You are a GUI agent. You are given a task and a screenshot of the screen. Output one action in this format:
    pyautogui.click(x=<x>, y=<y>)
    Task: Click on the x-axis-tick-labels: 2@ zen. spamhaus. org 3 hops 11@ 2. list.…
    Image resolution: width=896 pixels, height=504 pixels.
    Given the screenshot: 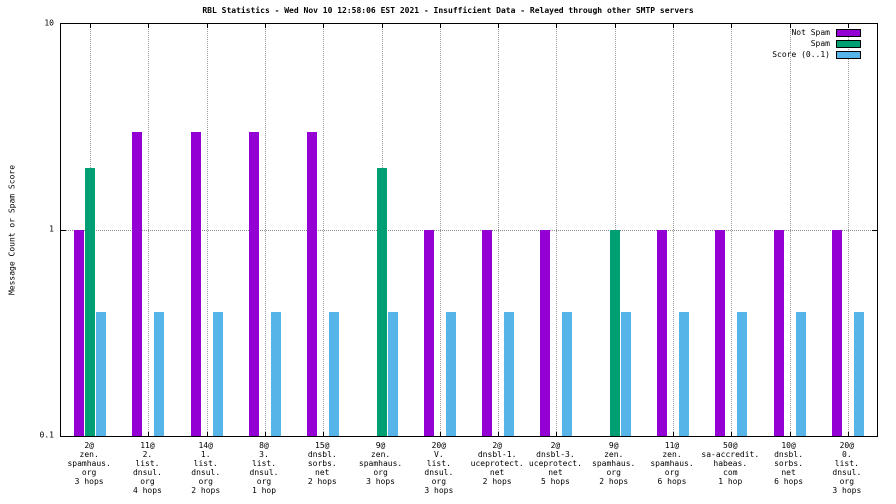 What is the action you would take?
    pyautogui.click(x=469, y=472)
    